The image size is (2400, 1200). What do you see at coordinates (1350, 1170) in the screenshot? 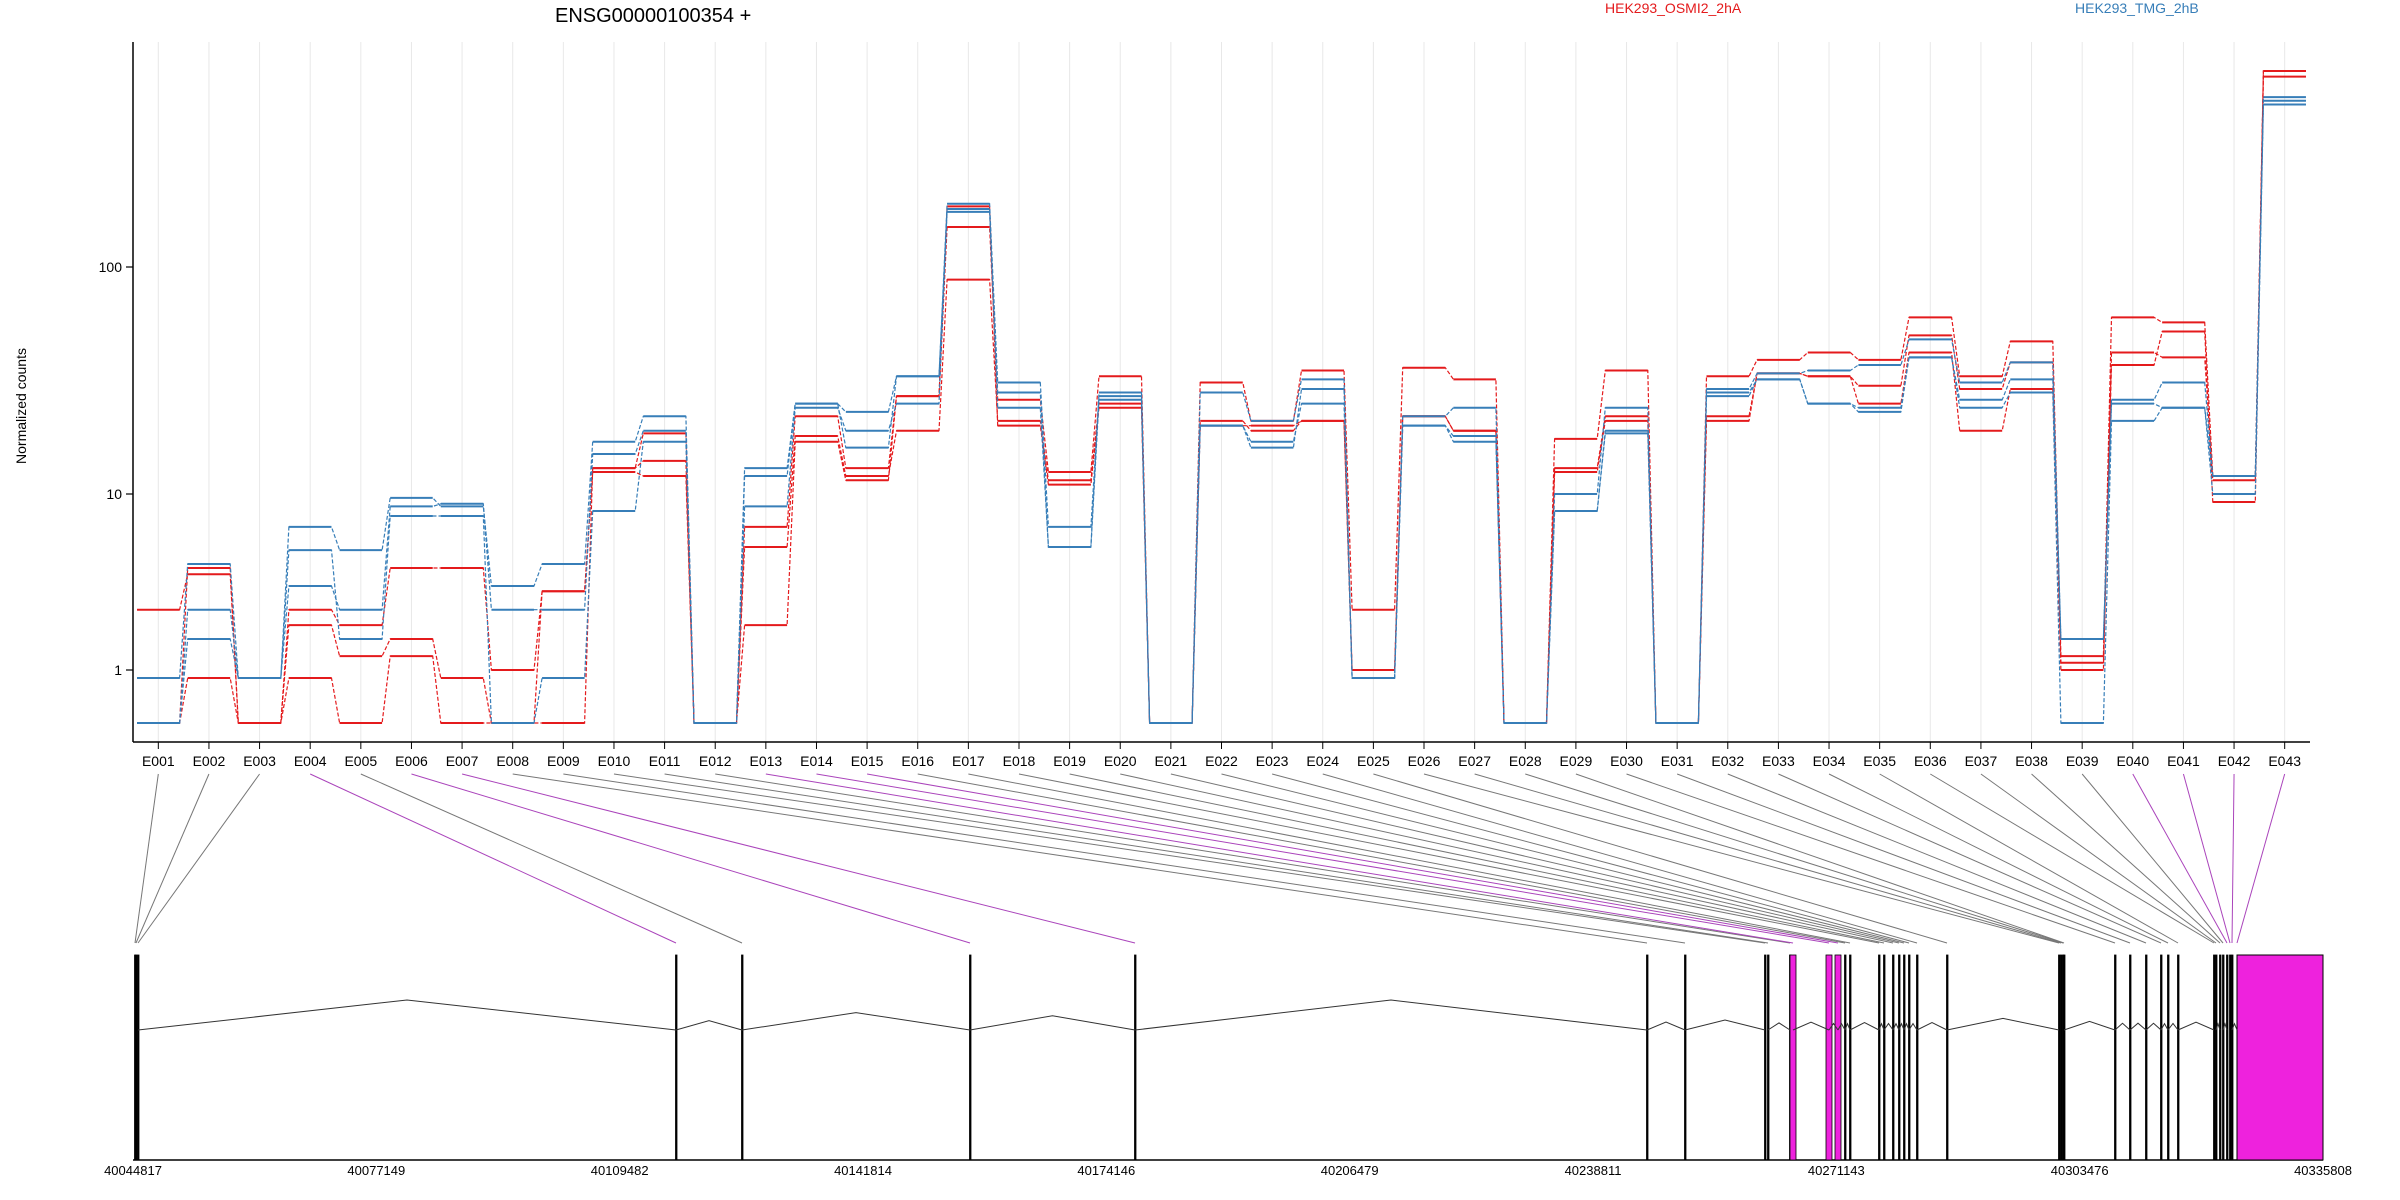
I see `genomic-coordinate-label: 40206479` at bounding box center [1350, 1170].